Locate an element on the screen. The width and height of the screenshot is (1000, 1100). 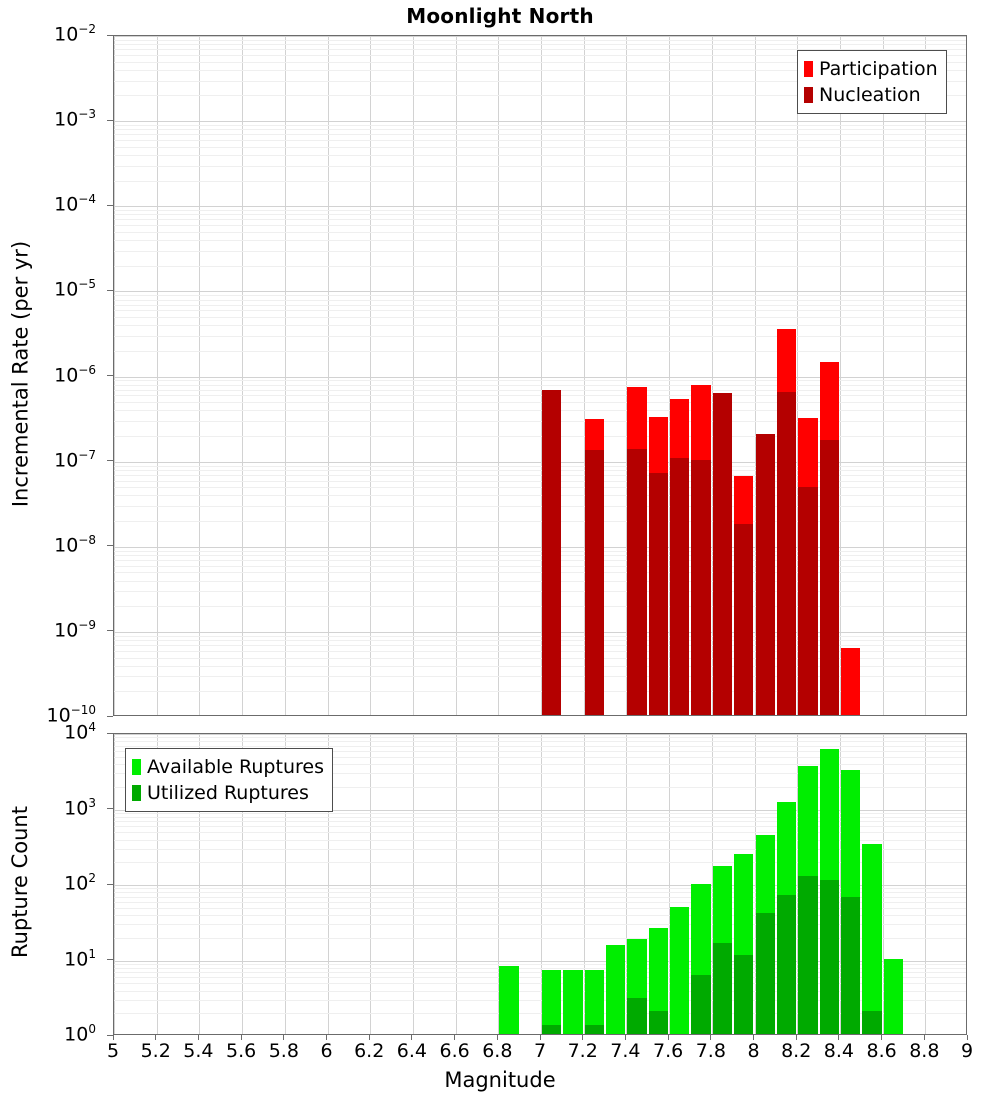
x-tick-label-20: 9 is located at coordinates (967, 1051).